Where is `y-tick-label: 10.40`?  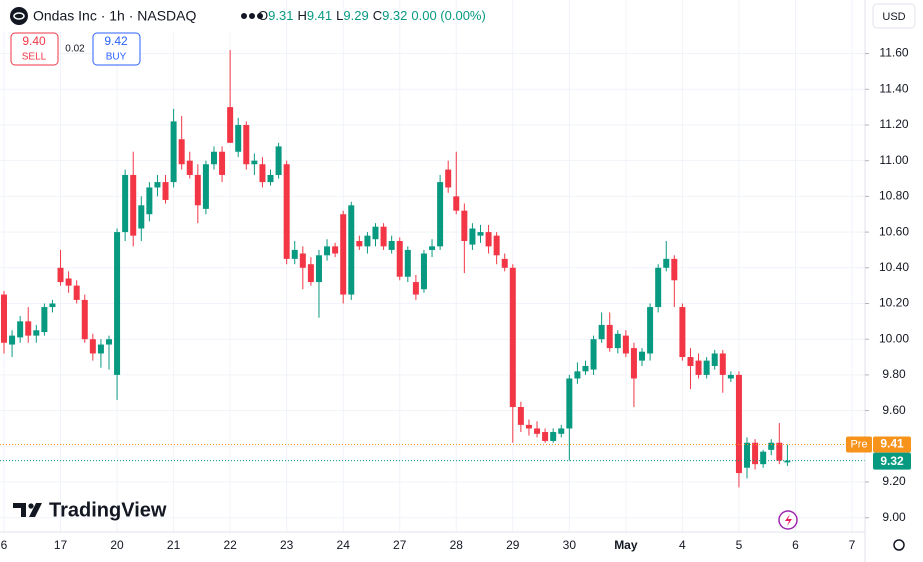
y-tick-label: 10.40 is located at coordinates (894, 267).